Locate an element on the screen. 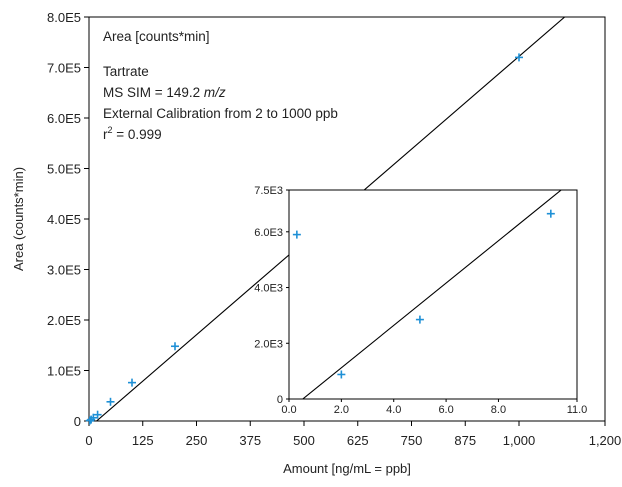  main-chart-y-tick-label: 4.0E5 is located at coordinates (64, 219).